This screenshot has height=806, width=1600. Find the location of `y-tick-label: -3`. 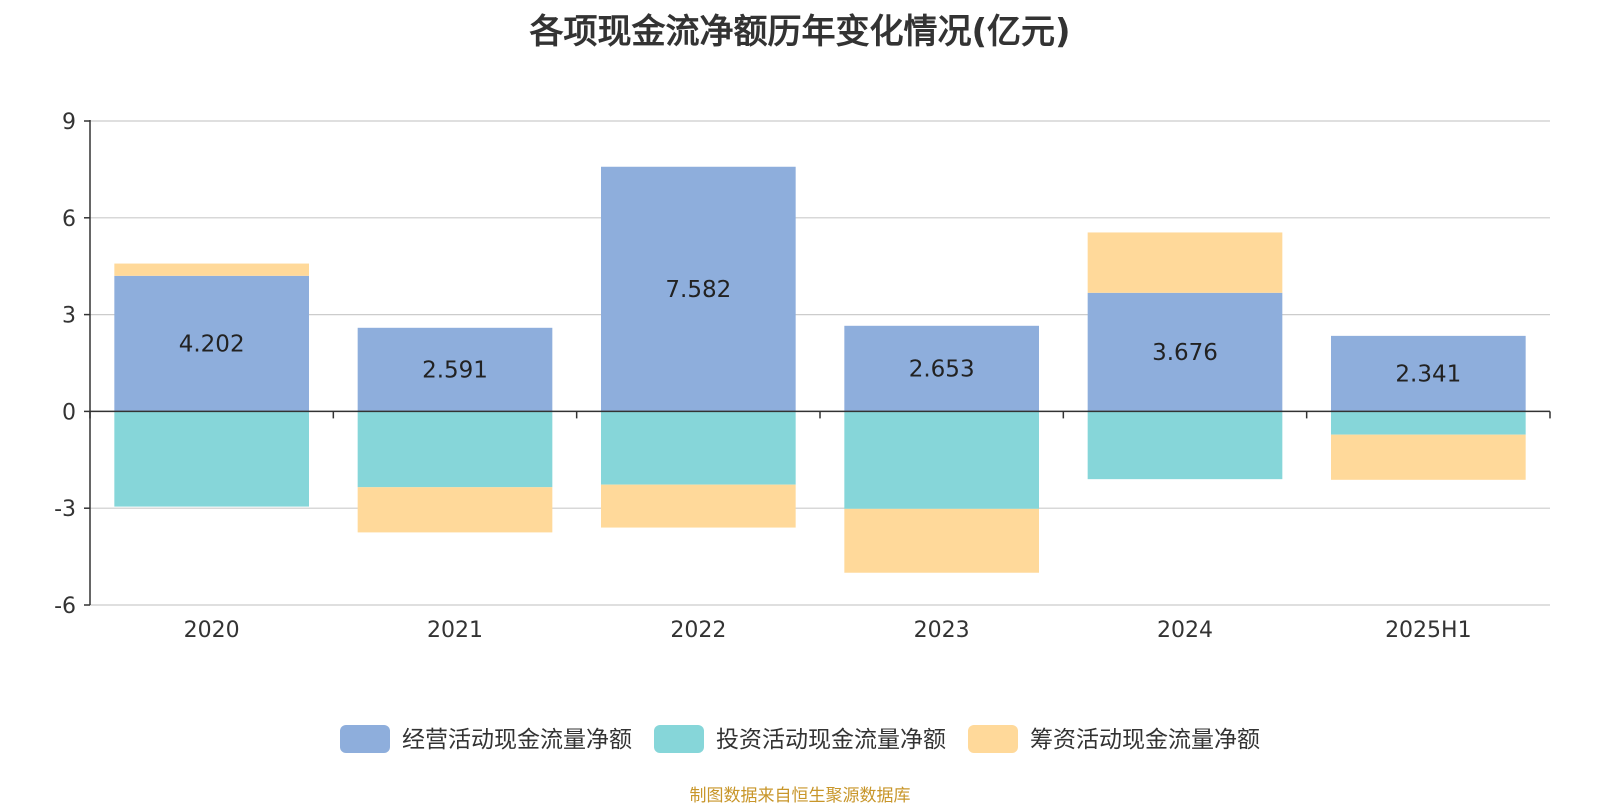

y-tick-label: -3 is located at coordinates (65, 509).